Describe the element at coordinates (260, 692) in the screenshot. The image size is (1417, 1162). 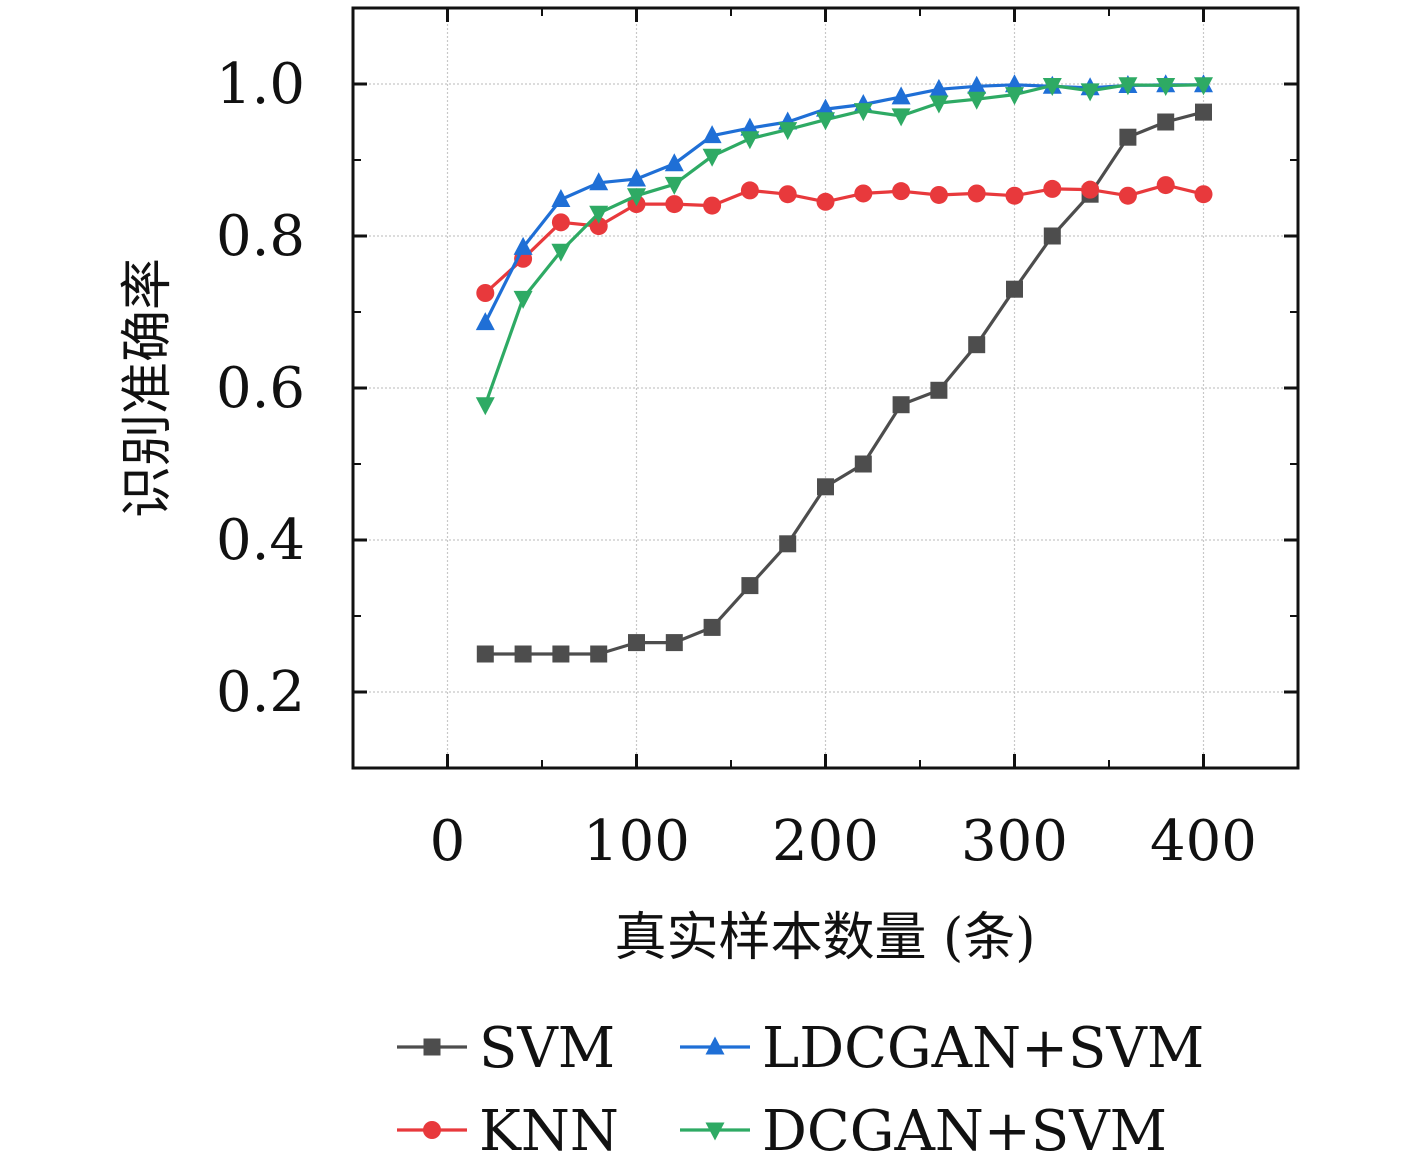
I see `y-tick-label: 0.2` at that location.